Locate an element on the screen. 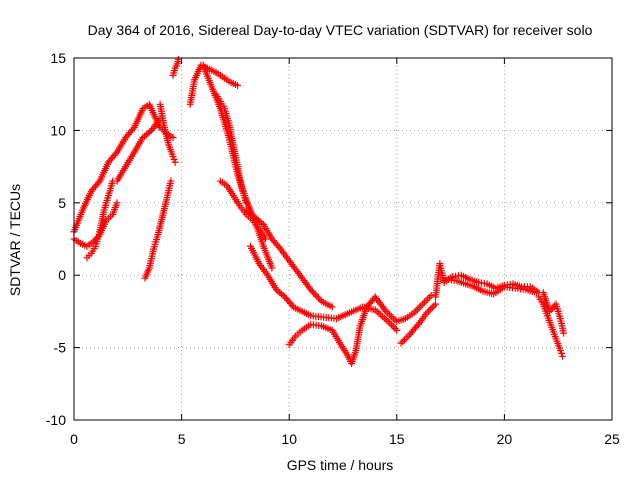 Image resolution: width=640 pixels, height=480 pixels. x-tick-label: 10 is located at coordinates (289, 439).